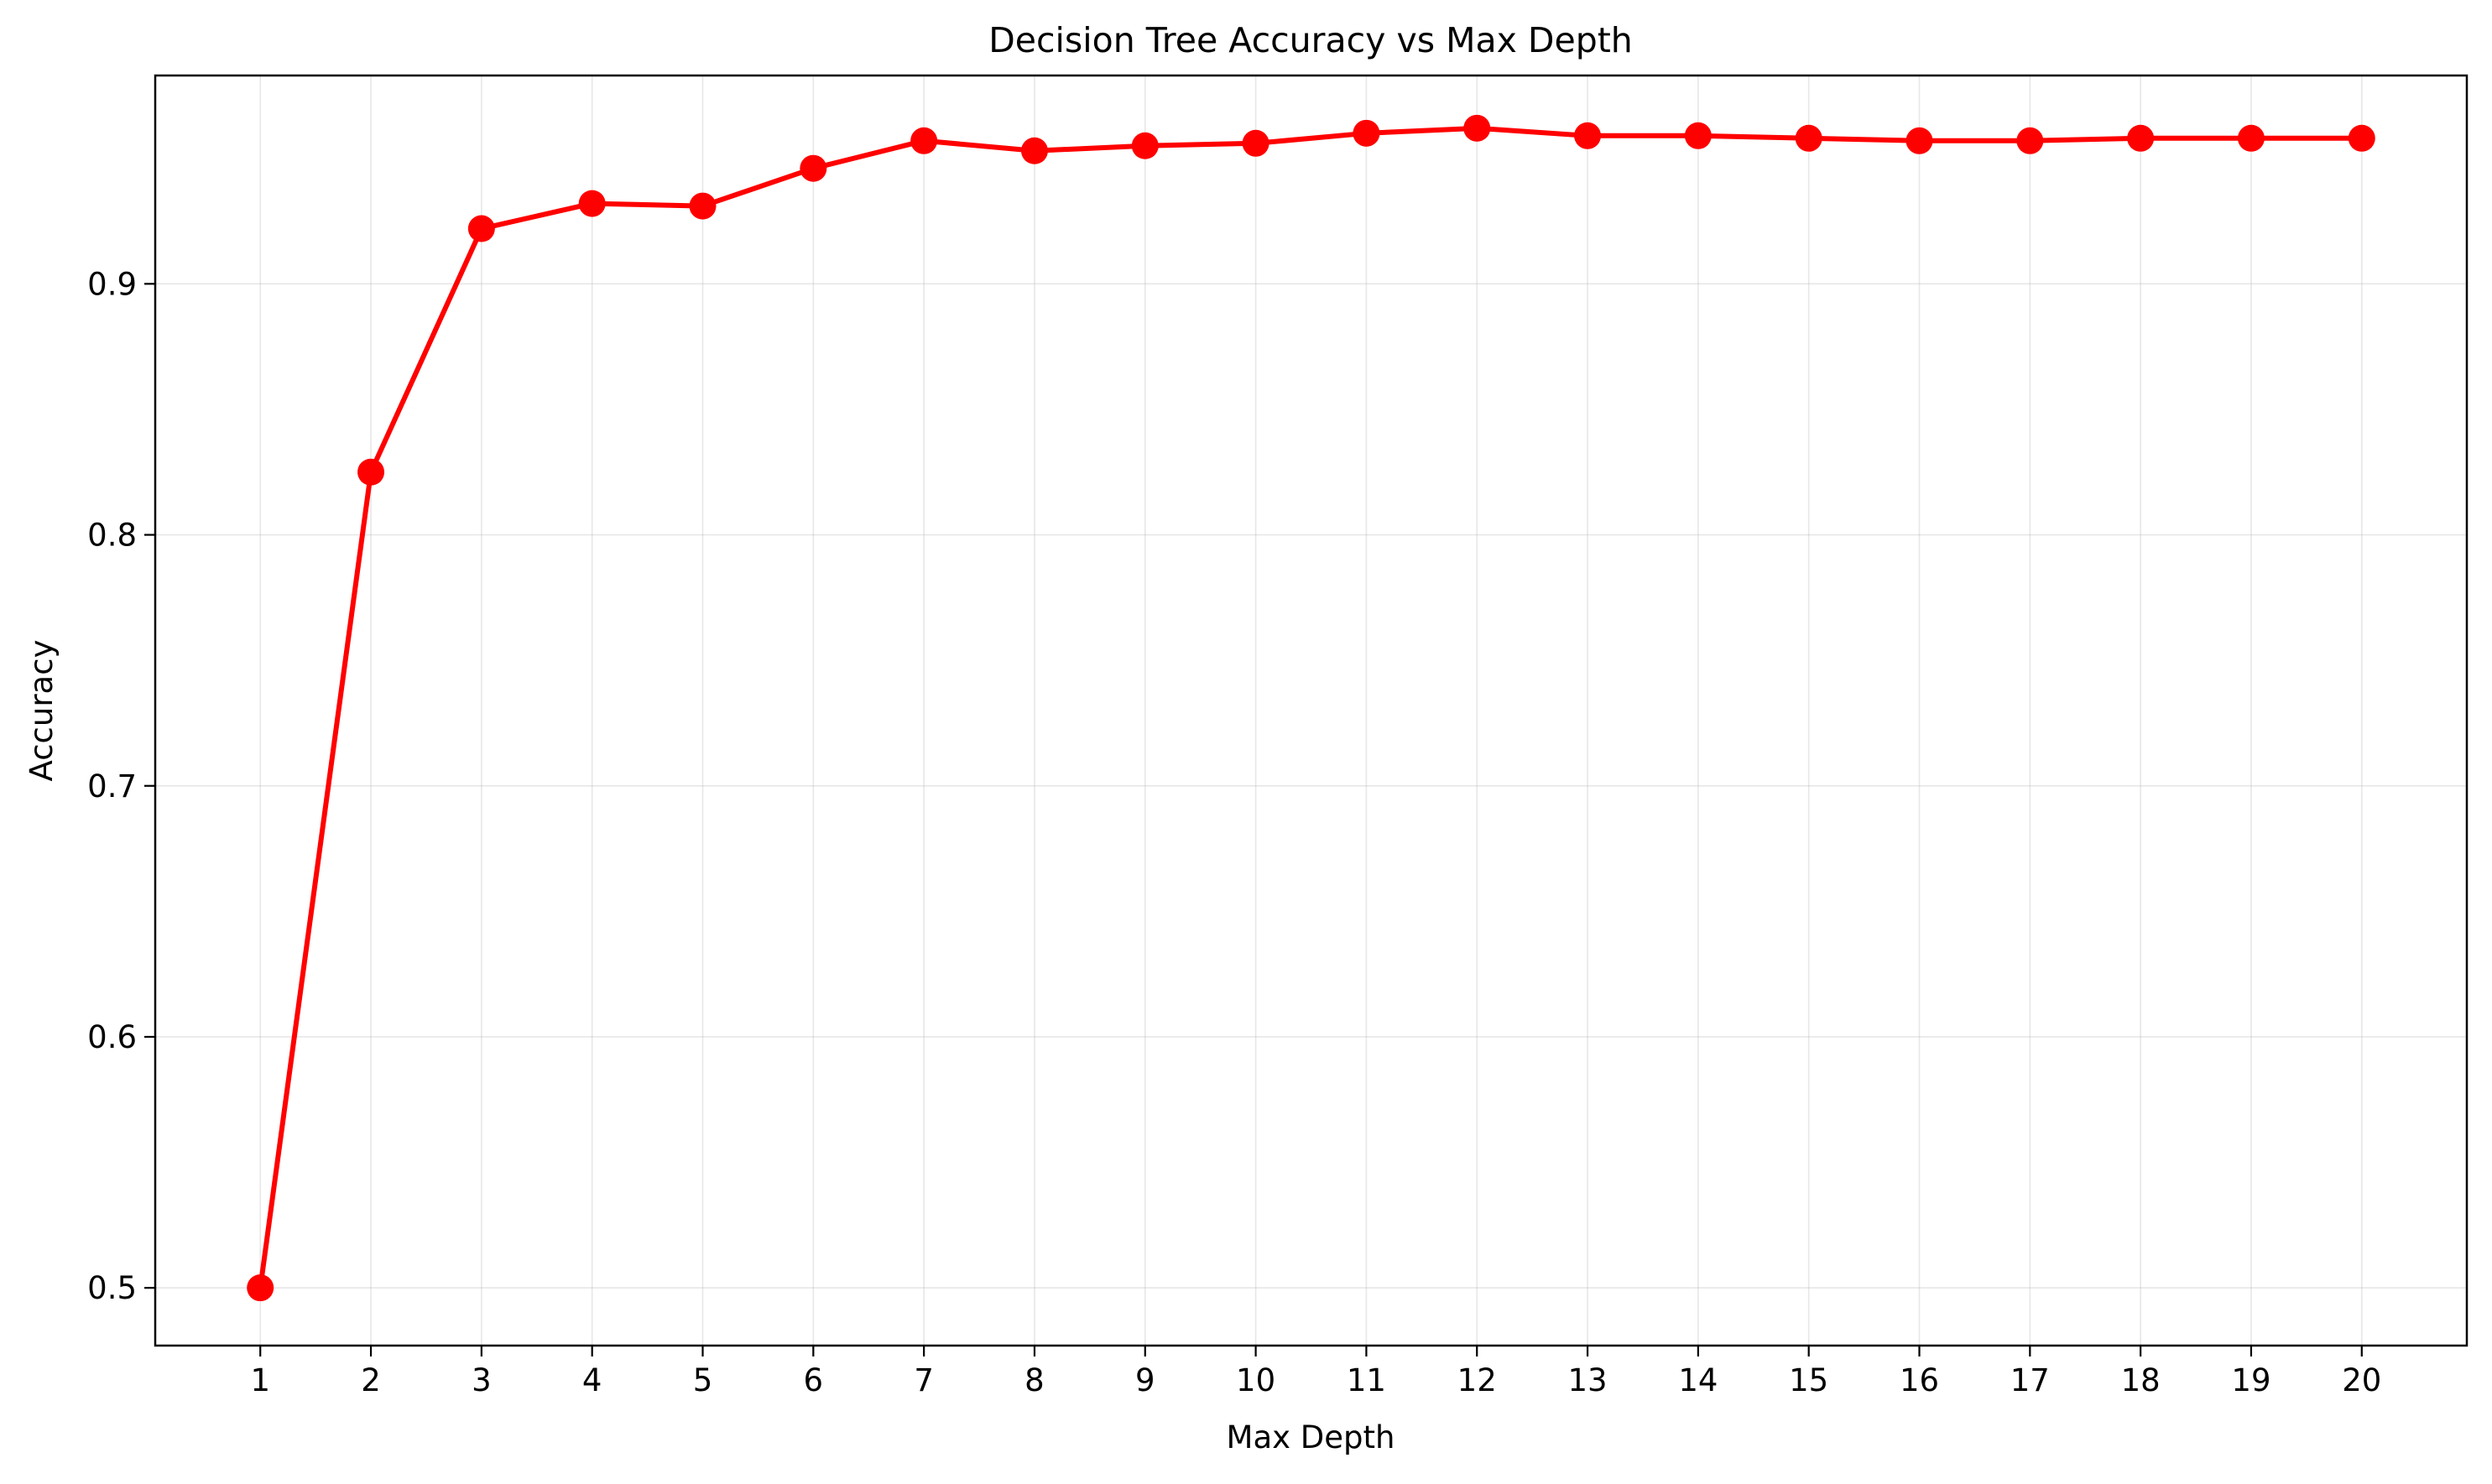  What do you see at coordinates (703, 1380) in the screenshot?
I see `x-tick-label: 5` at bounding box center [703, 1380].